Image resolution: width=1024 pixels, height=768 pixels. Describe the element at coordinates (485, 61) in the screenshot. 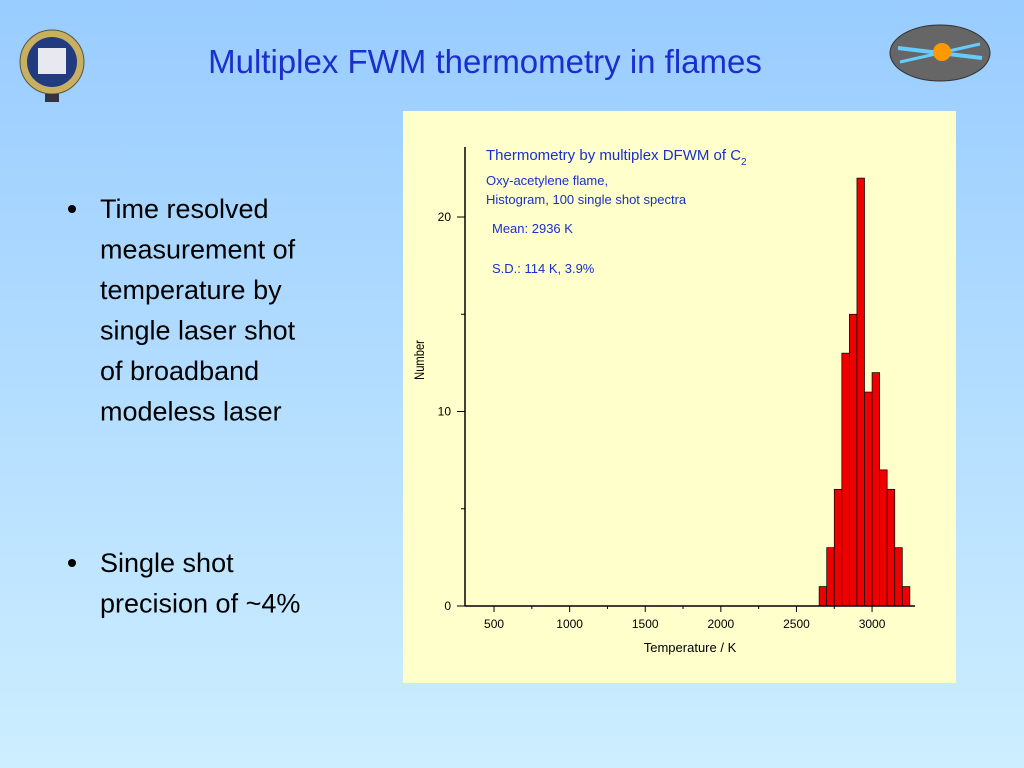

I see `slide-title: Multiplex FWM thermometry in flames` at that location.